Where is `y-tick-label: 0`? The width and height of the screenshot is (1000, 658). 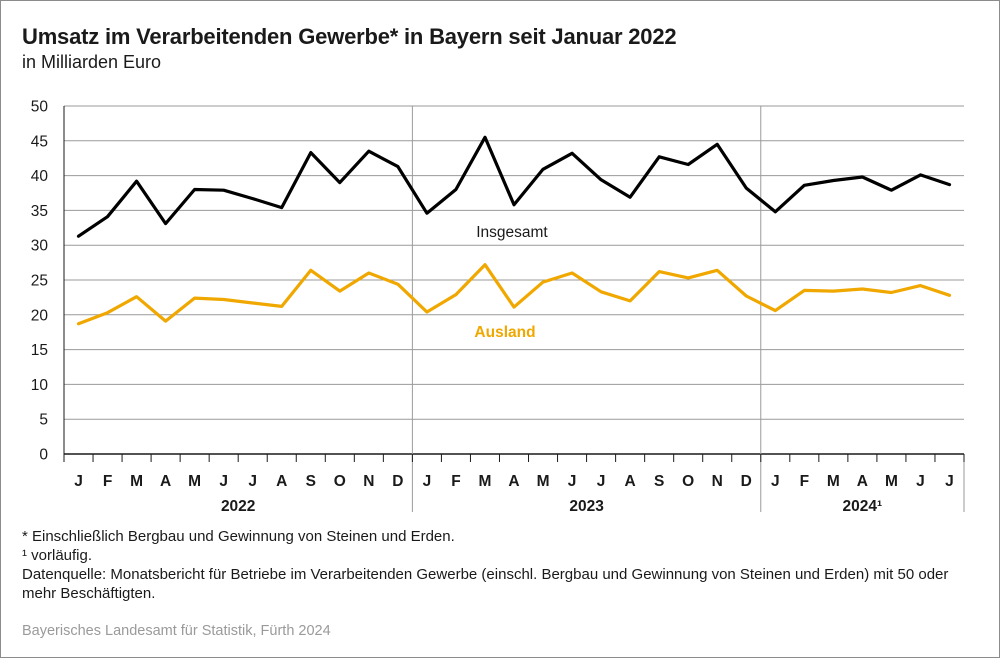
y-tick-label: 0 is located at coordinates (43, 455).